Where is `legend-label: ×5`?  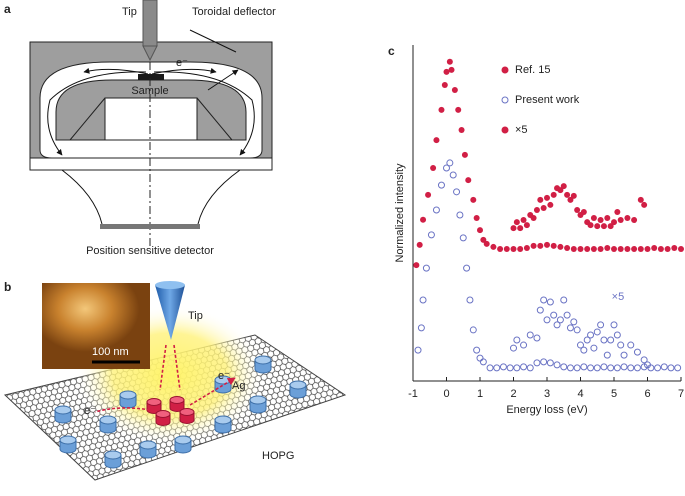 legend-label: ×5 is located at coordinates (521, 130).